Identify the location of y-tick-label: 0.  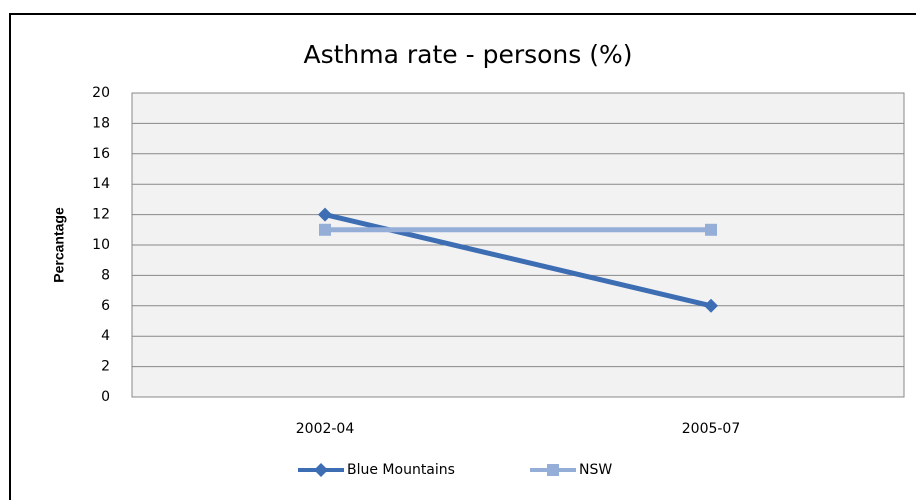
(105, 397).